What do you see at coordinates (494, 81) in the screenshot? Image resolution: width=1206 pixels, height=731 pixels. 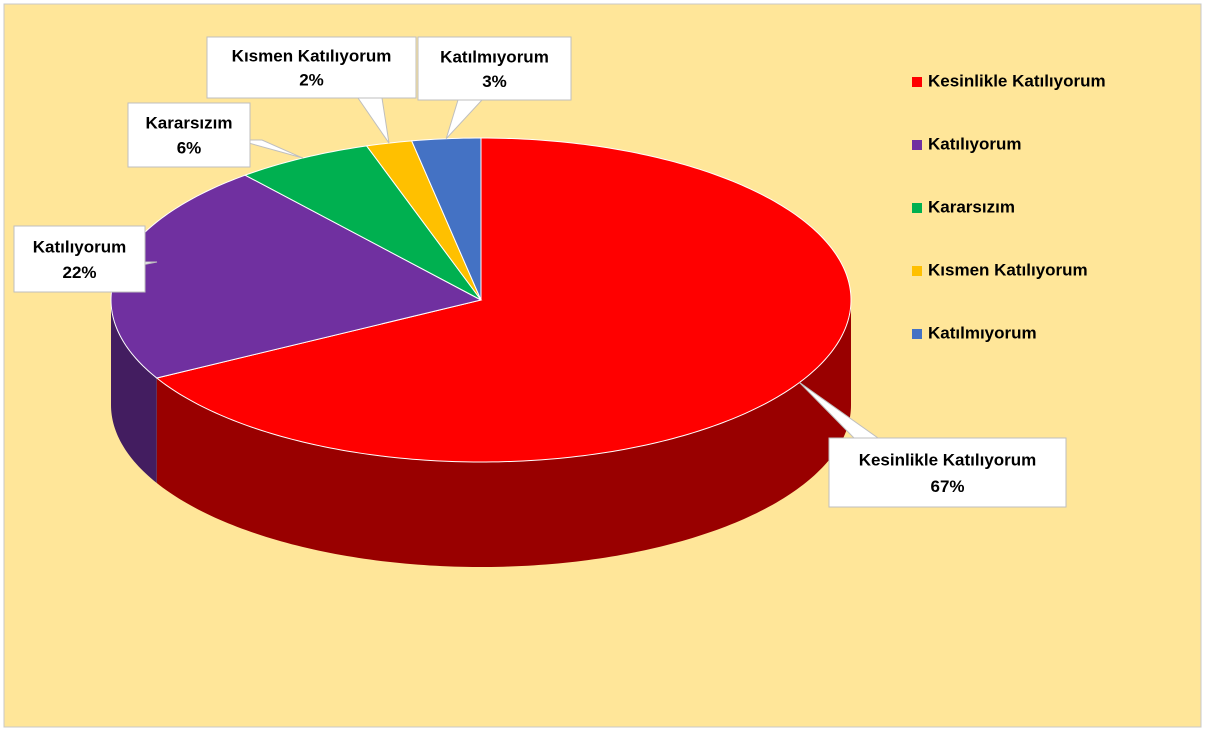 I see `data-label-value: 3%` at bounding box center [494, 81].